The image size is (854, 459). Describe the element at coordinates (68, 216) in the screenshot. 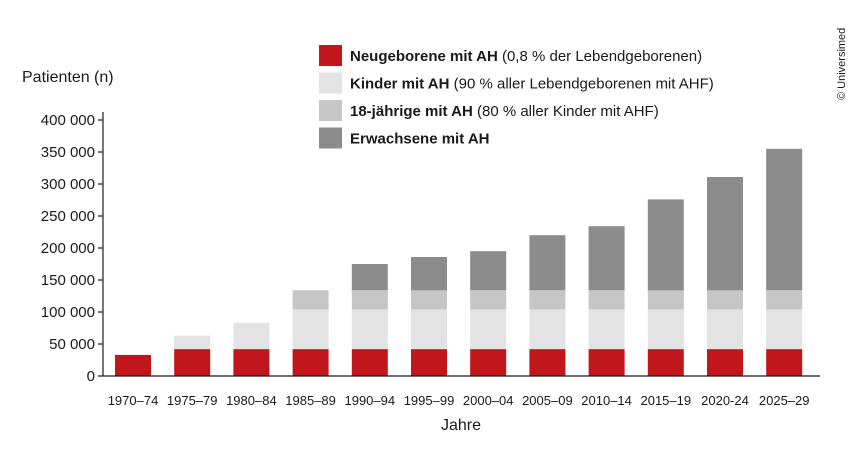

I see `y-tick-label: 250 000` at that location.